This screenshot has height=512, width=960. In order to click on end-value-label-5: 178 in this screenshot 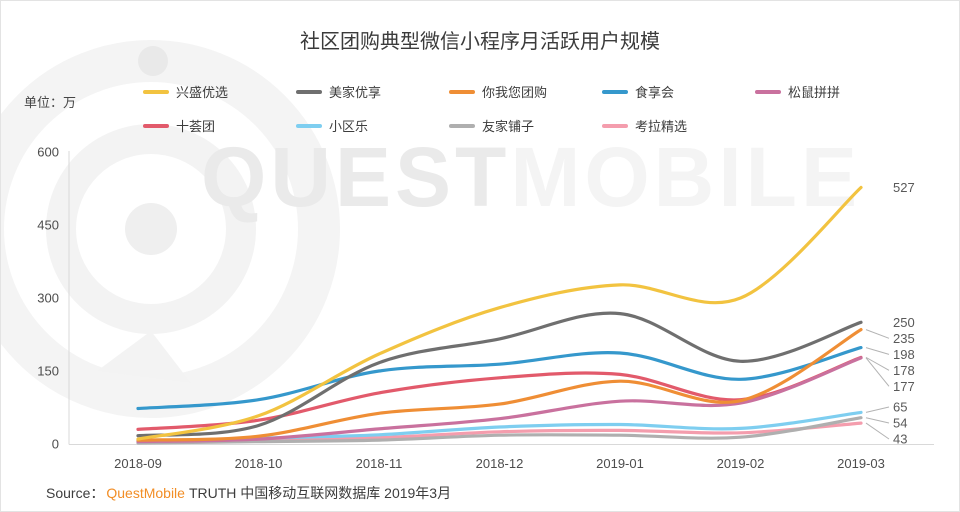, I will do `click(904, 370)`.